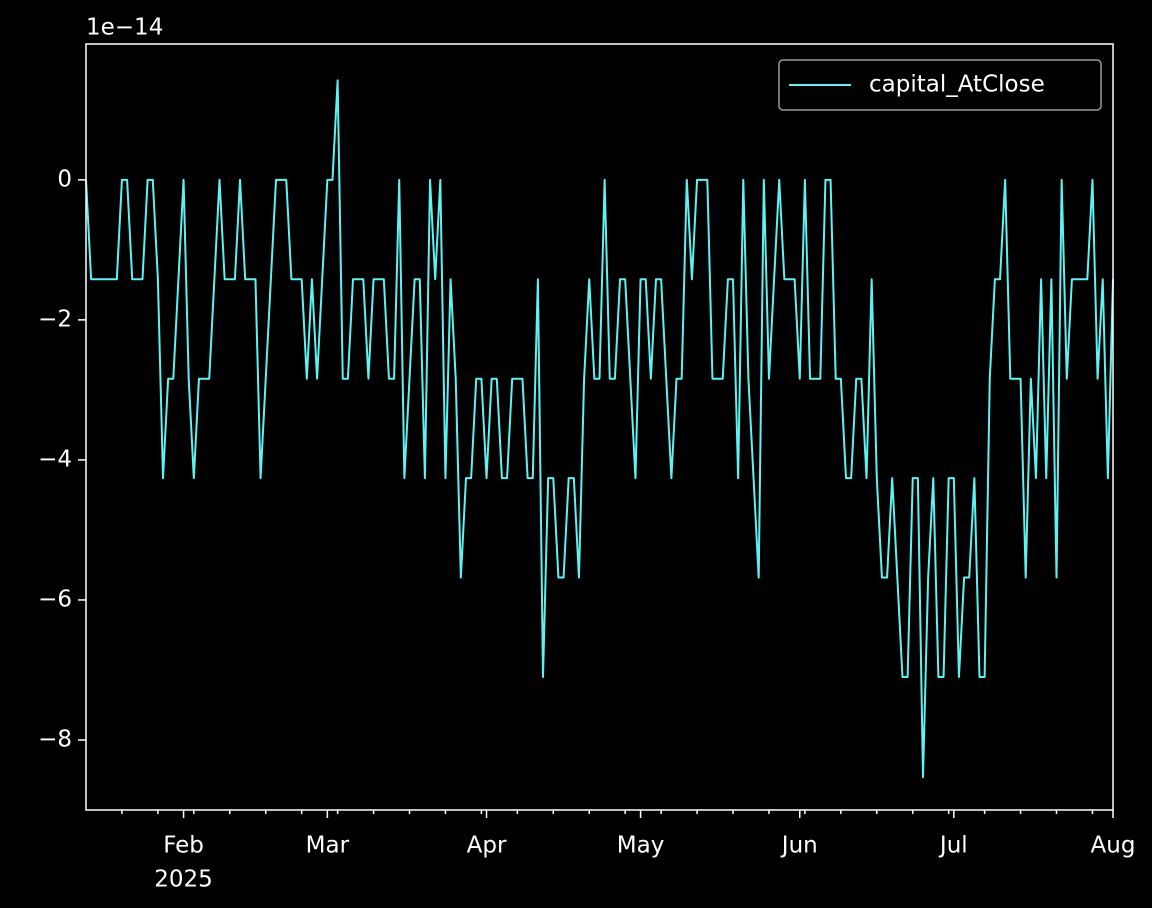 The height and width of the screenshot is (908, 1152). What do you see at coordinates (55, 459) in the screenshot?
I see `y-tick-label: −4` at bounding box center [55, 459].